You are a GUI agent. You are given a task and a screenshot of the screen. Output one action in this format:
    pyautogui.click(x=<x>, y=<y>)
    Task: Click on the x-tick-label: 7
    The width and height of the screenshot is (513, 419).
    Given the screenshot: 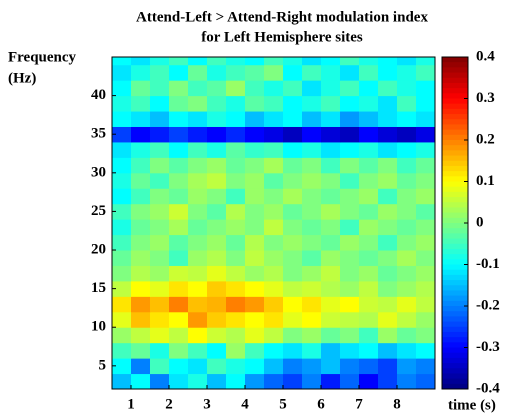 What is the action you would take?
    pyautogui.click(x=359, y=404)
    